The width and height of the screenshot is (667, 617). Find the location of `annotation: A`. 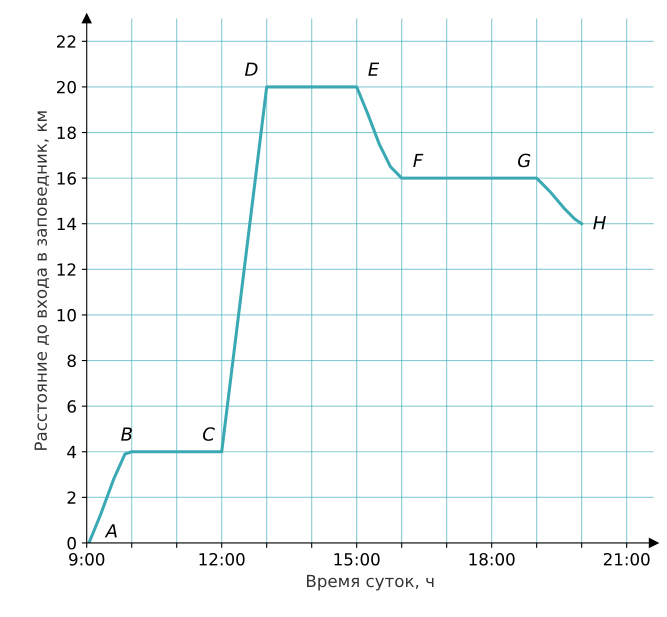

annotation: A is located at coordinates (110, 531).